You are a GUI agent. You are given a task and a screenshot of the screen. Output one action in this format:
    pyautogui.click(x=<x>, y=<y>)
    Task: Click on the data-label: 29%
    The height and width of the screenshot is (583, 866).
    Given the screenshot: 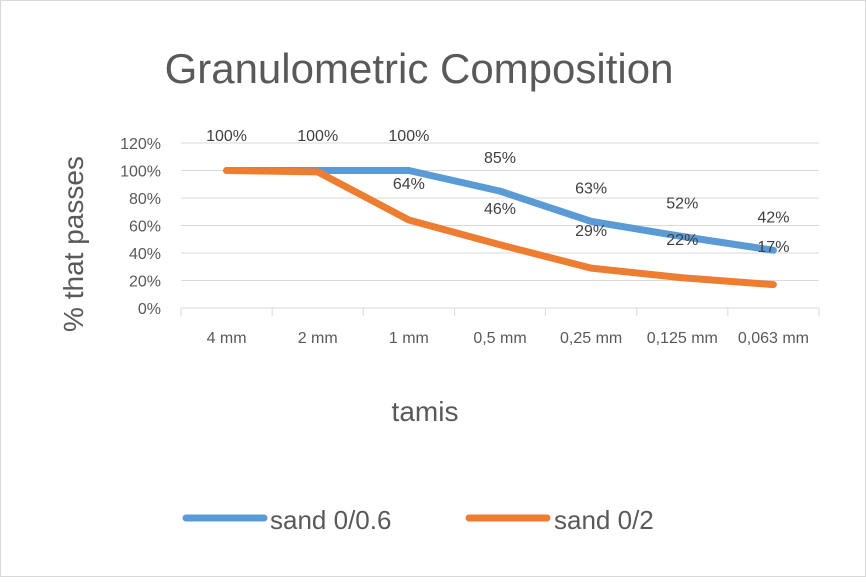 What is the action you would take?
    pyautogui.click(x=591, y=231)
    